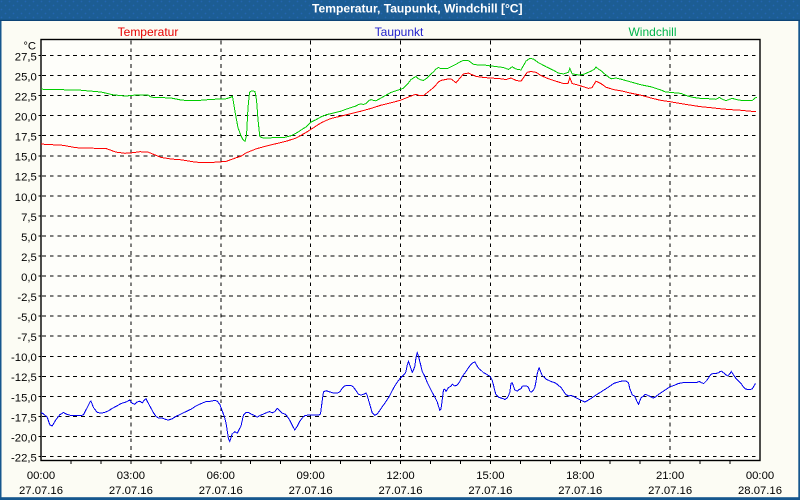 The height and width of the screenshot is (500, 800). What do you see at coordinates (26, 118) in the screenshot?
I see `svg-text: 20,0` at bounding box center [26, 118].